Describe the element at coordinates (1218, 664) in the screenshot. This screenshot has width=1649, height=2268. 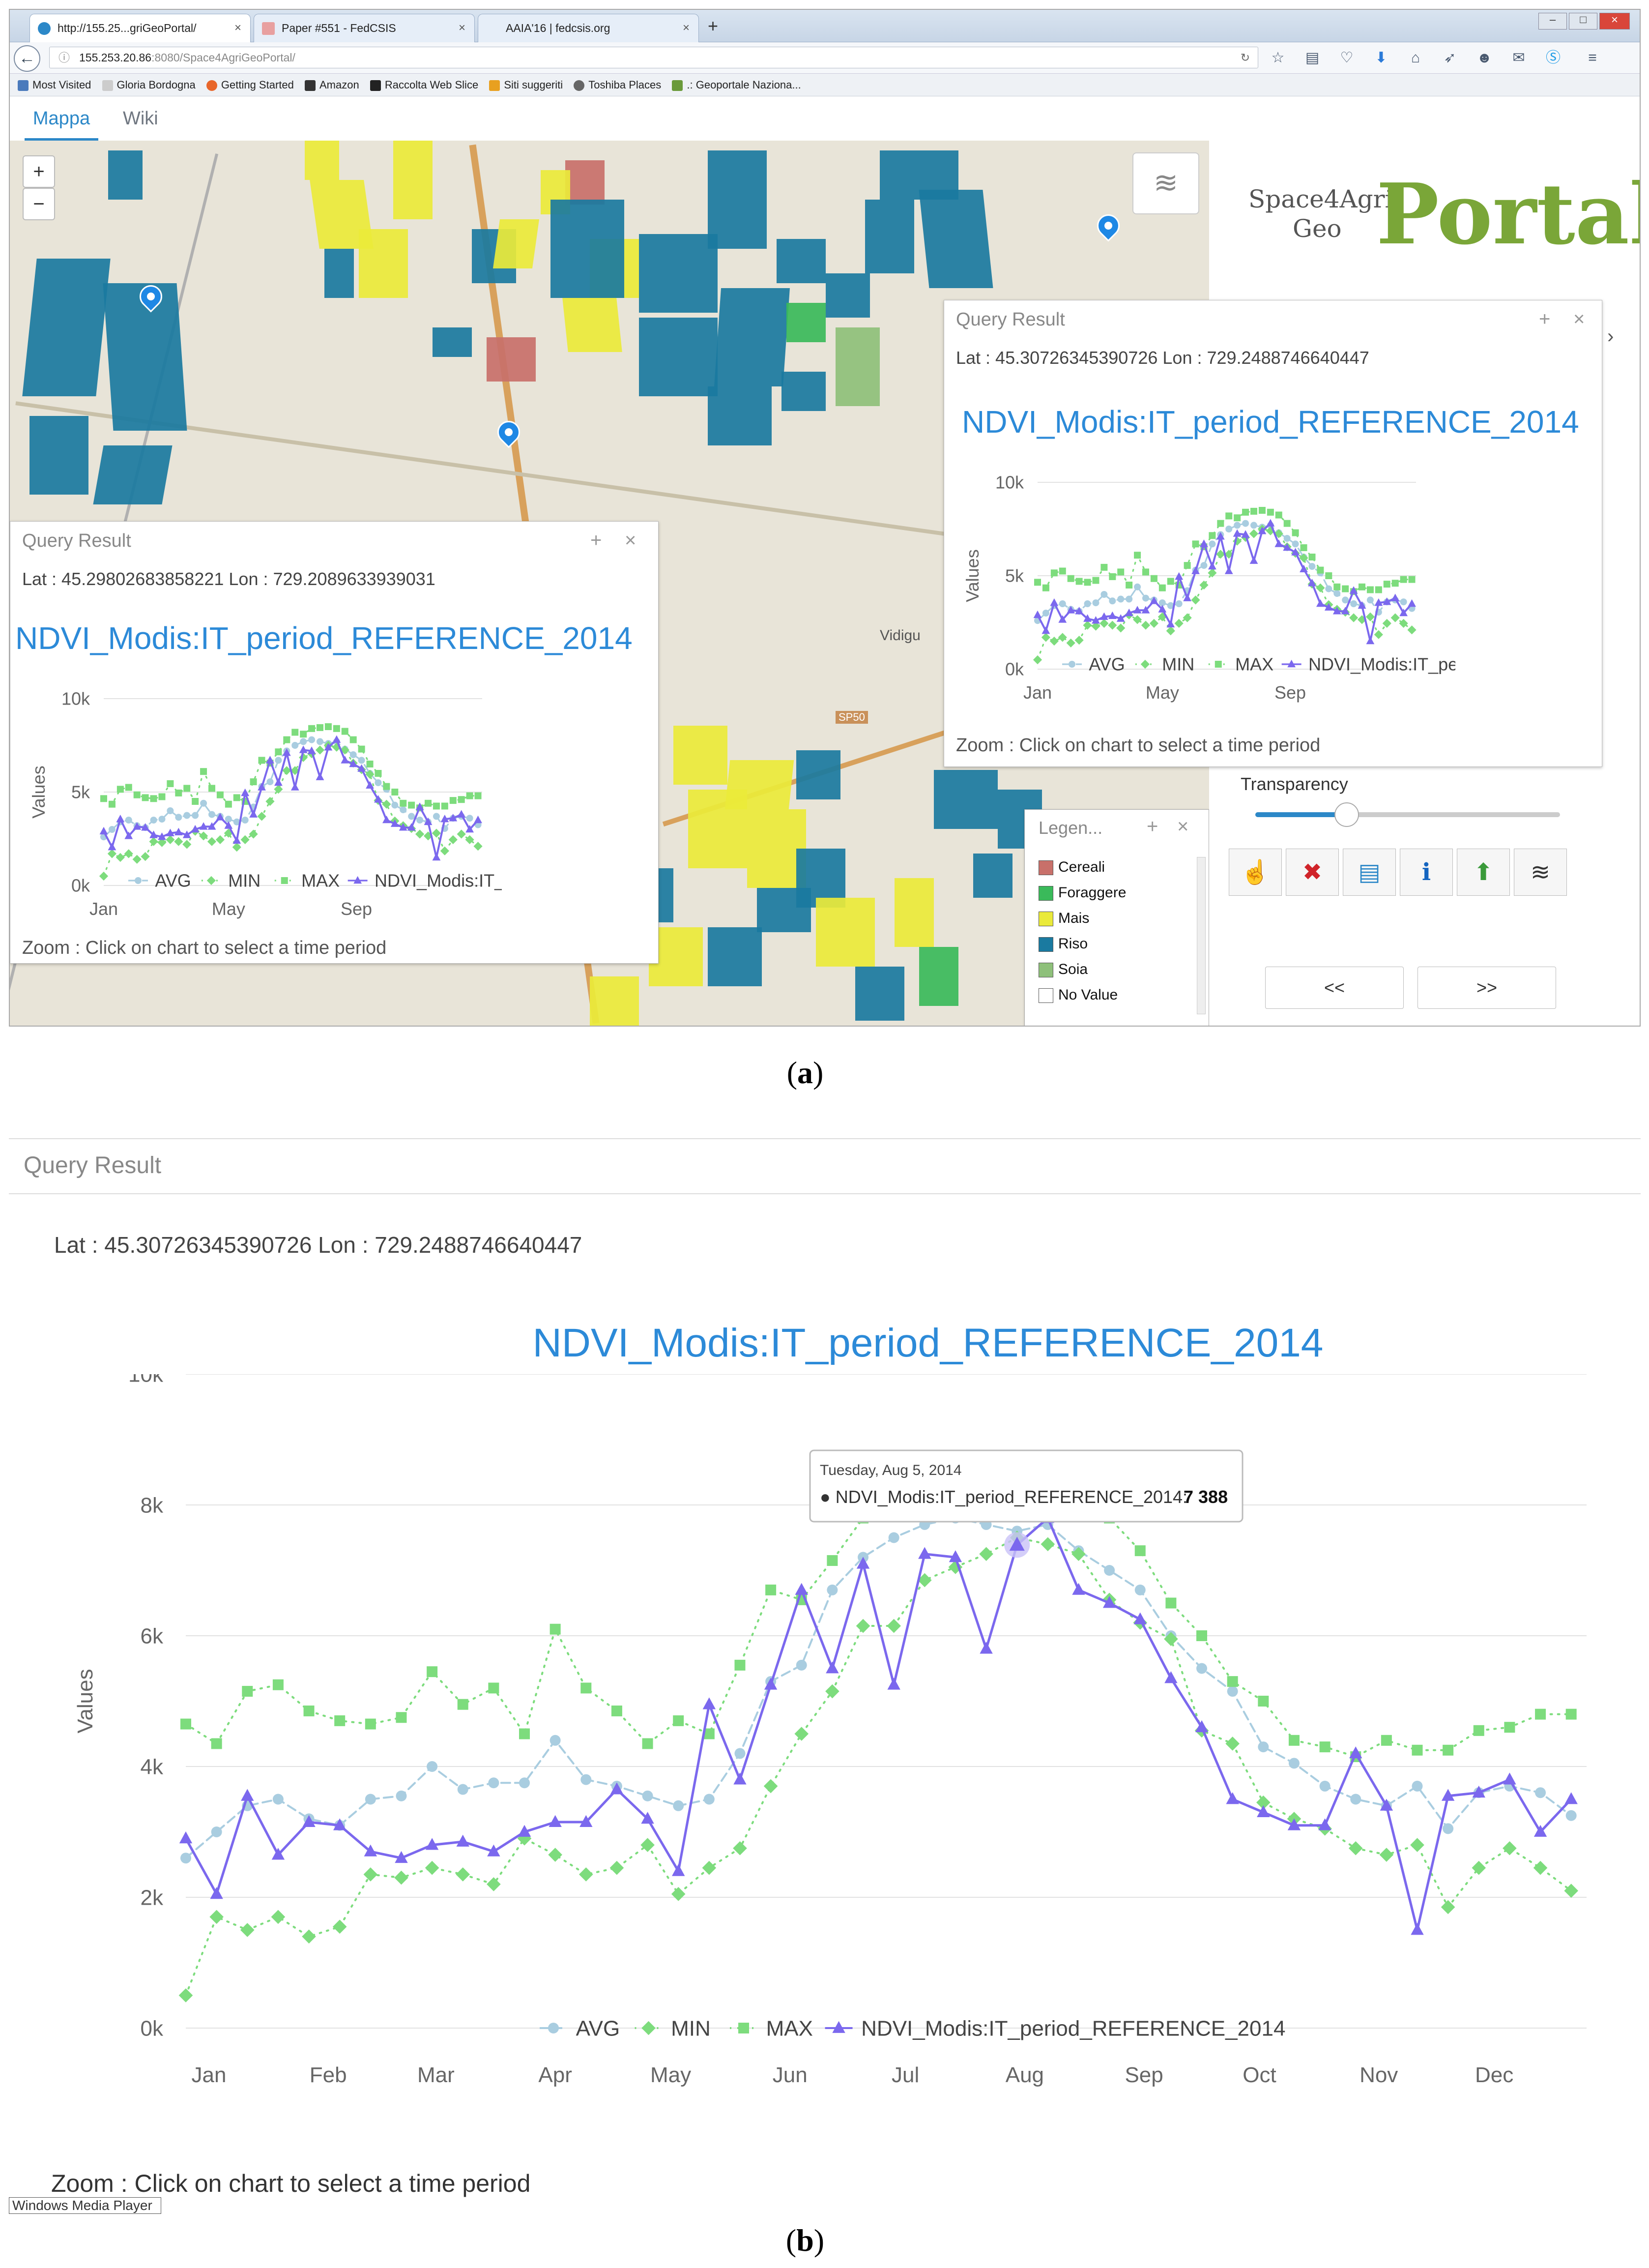
I see `legend-marker-max` at that location.